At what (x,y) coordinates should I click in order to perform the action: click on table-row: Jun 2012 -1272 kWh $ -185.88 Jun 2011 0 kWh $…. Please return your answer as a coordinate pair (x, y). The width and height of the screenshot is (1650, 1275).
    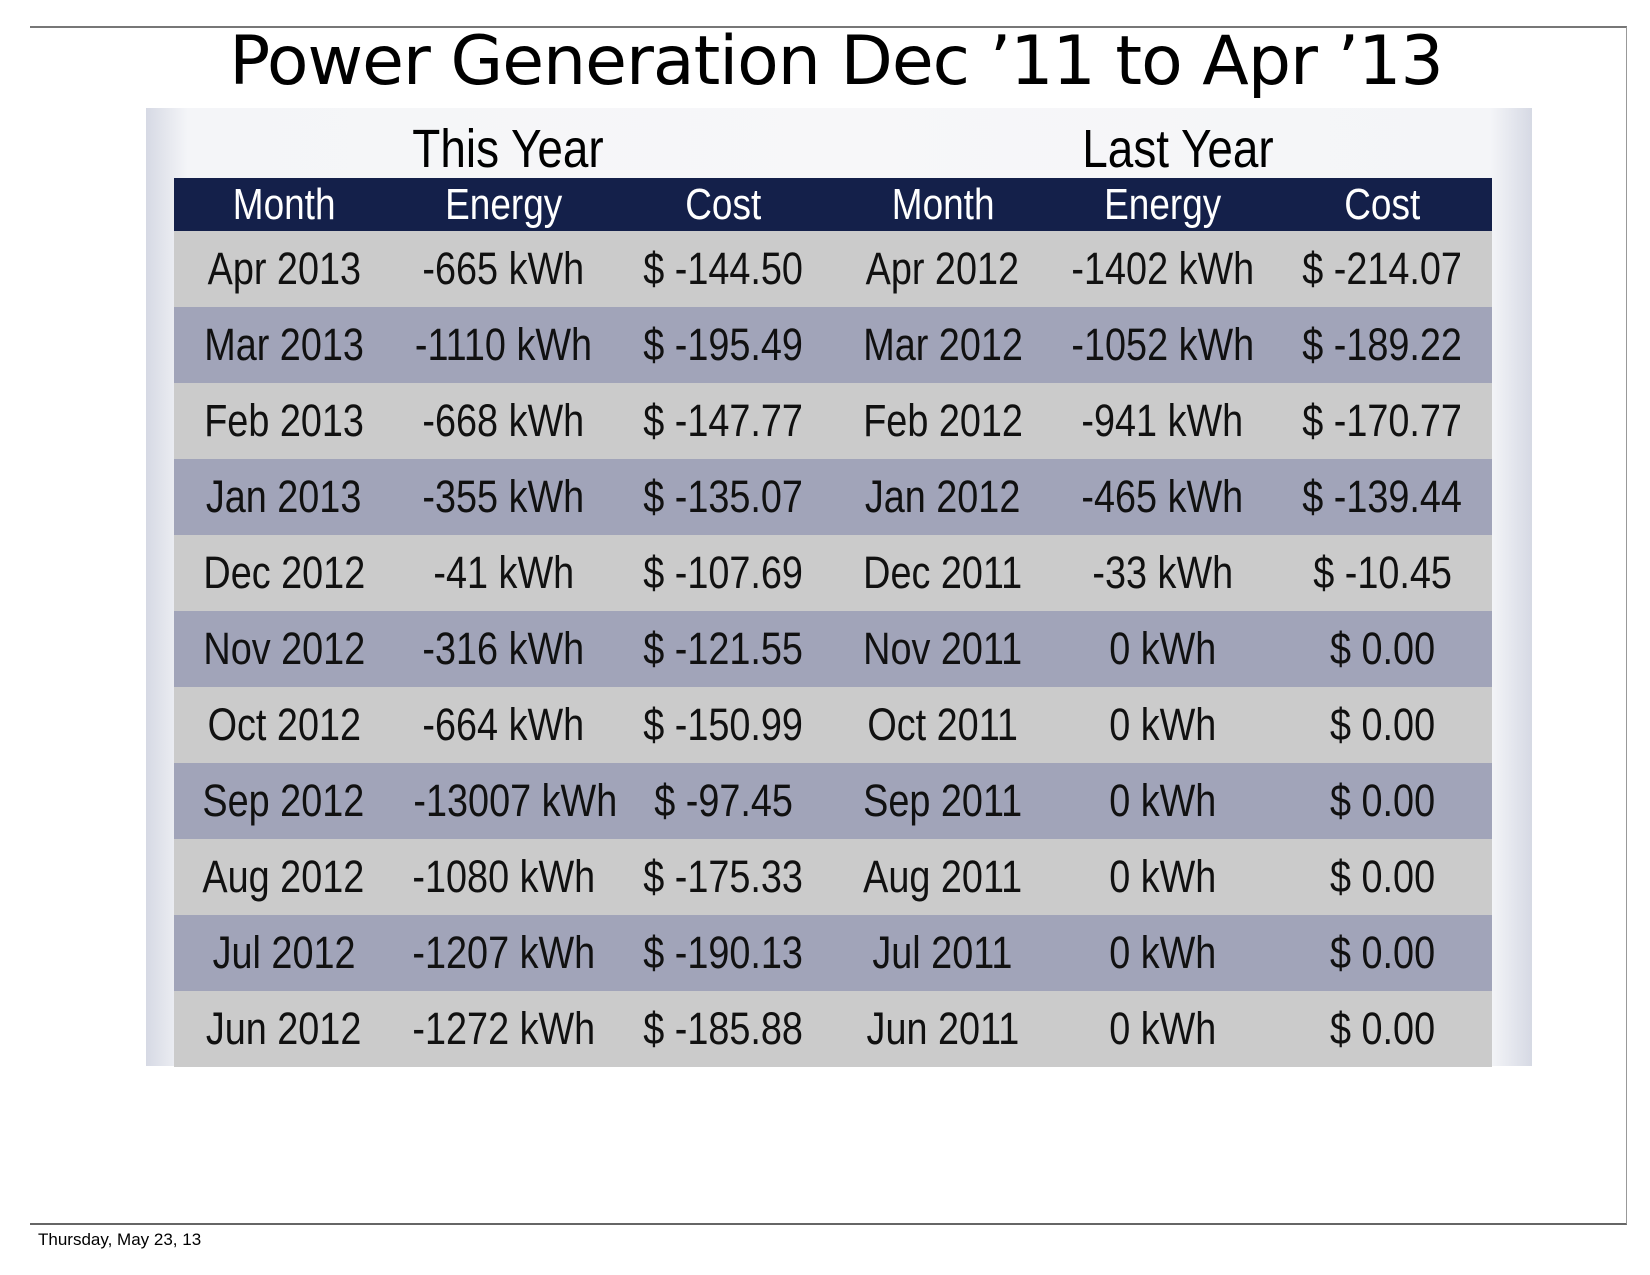
    Looking at the image, I should click on (833, 1029).